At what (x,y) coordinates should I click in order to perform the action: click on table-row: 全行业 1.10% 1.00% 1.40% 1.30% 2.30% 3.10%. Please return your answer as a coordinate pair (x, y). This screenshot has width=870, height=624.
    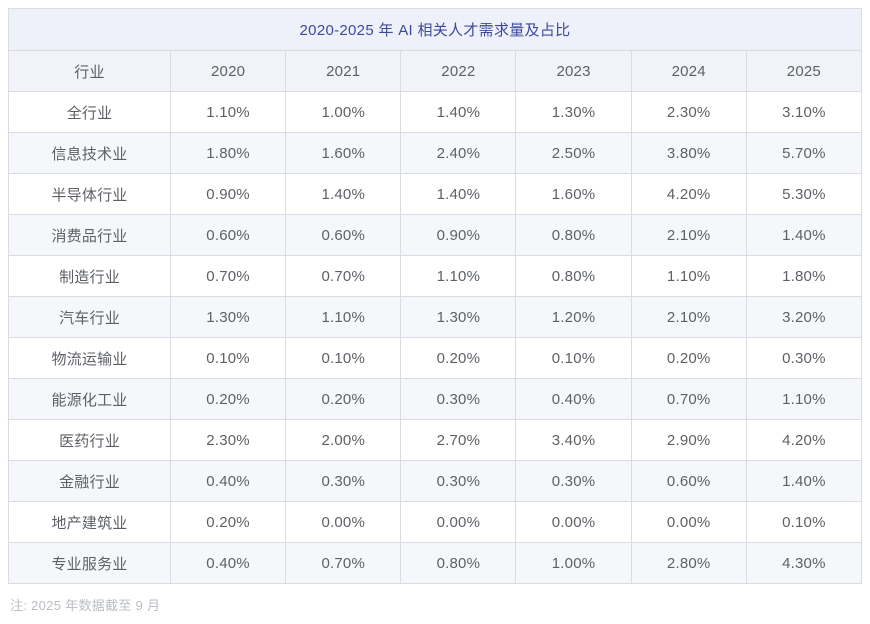
    Looking at the image, I should click on (435, 112).